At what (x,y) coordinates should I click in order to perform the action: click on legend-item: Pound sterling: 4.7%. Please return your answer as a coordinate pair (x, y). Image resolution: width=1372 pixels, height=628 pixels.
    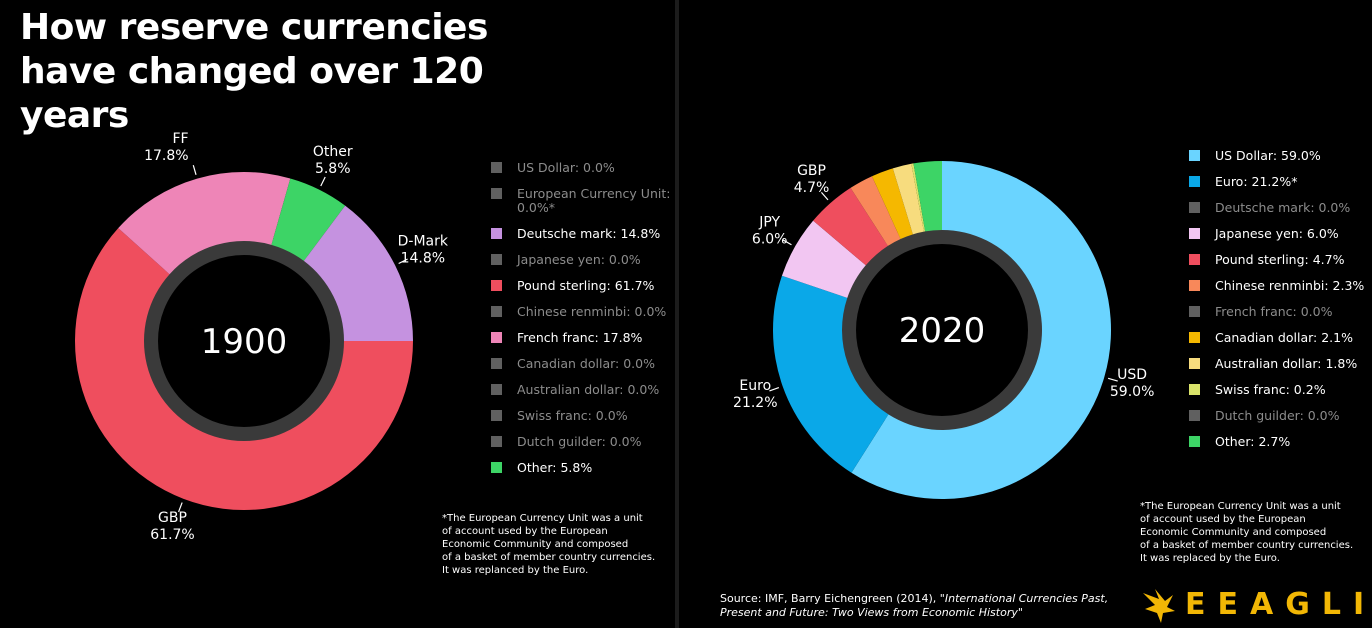
    Looking at the image, I should click on (1280, 260).